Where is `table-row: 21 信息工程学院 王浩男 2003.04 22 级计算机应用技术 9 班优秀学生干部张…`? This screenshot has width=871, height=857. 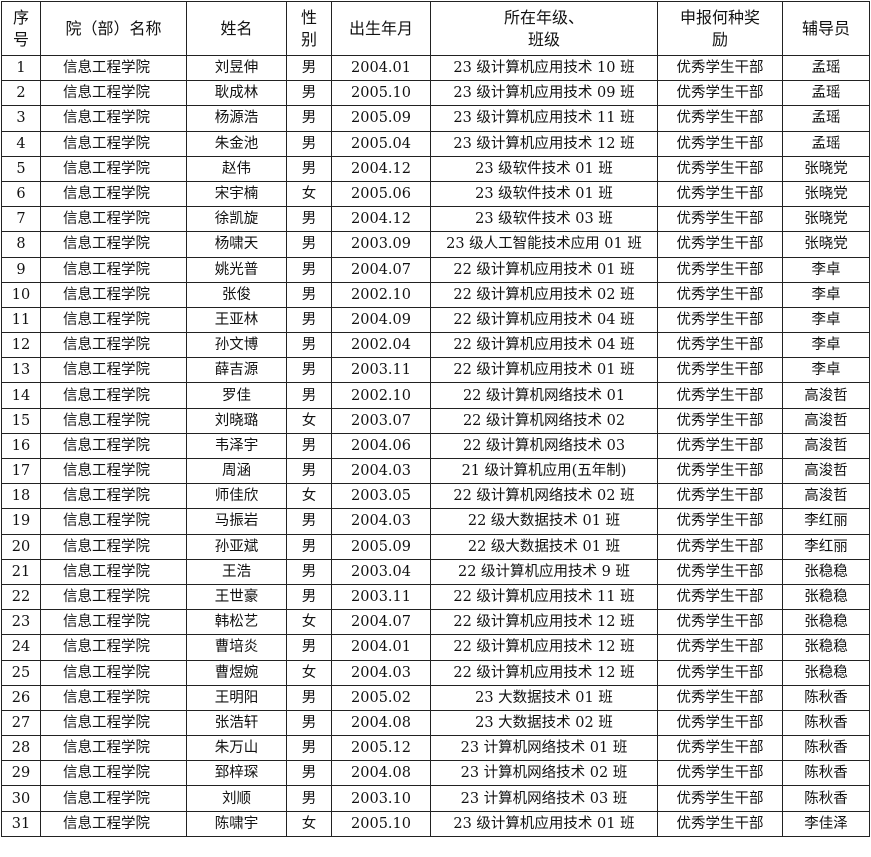 table-row: 21 信息工程学院 王浩男 2003.04 22 级计算机应用技术 9 班优秀学生干部张… is located at coordinates (435, 571).